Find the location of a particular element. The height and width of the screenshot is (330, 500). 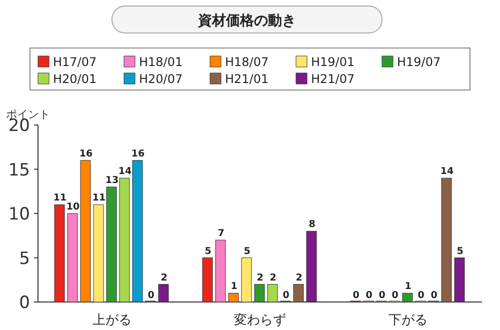

data-label: 10 is located at coordinates (73, 207).